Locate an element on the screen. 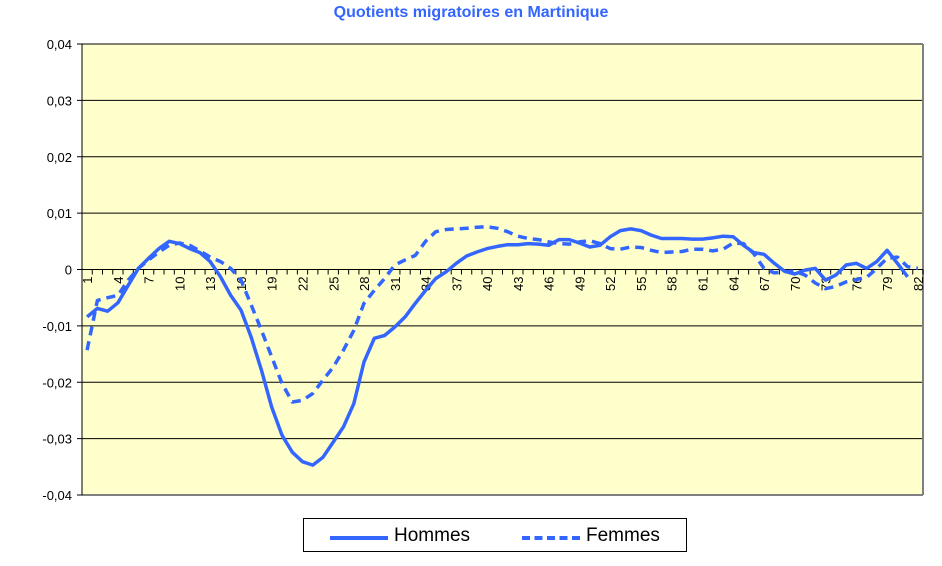 Image resolution: width=942 pixels, height=566 pixels. y-tick-label: 0 is located at coordinates (68, 270).